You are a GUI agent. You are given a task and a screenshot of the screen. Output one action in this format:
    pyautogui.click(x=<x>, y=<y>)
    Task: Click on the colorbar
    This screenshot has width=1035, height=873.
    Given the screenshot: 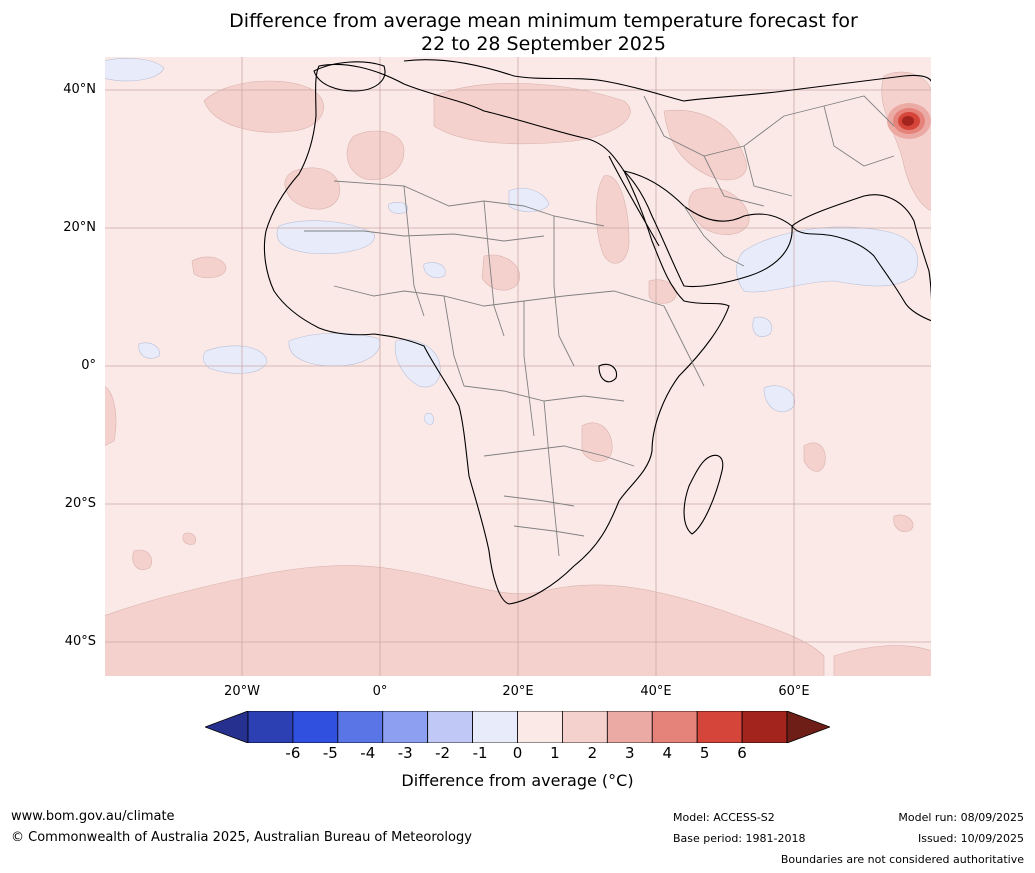 What is the action you would take?
    pyautogui.click(x=517, y=727)
    